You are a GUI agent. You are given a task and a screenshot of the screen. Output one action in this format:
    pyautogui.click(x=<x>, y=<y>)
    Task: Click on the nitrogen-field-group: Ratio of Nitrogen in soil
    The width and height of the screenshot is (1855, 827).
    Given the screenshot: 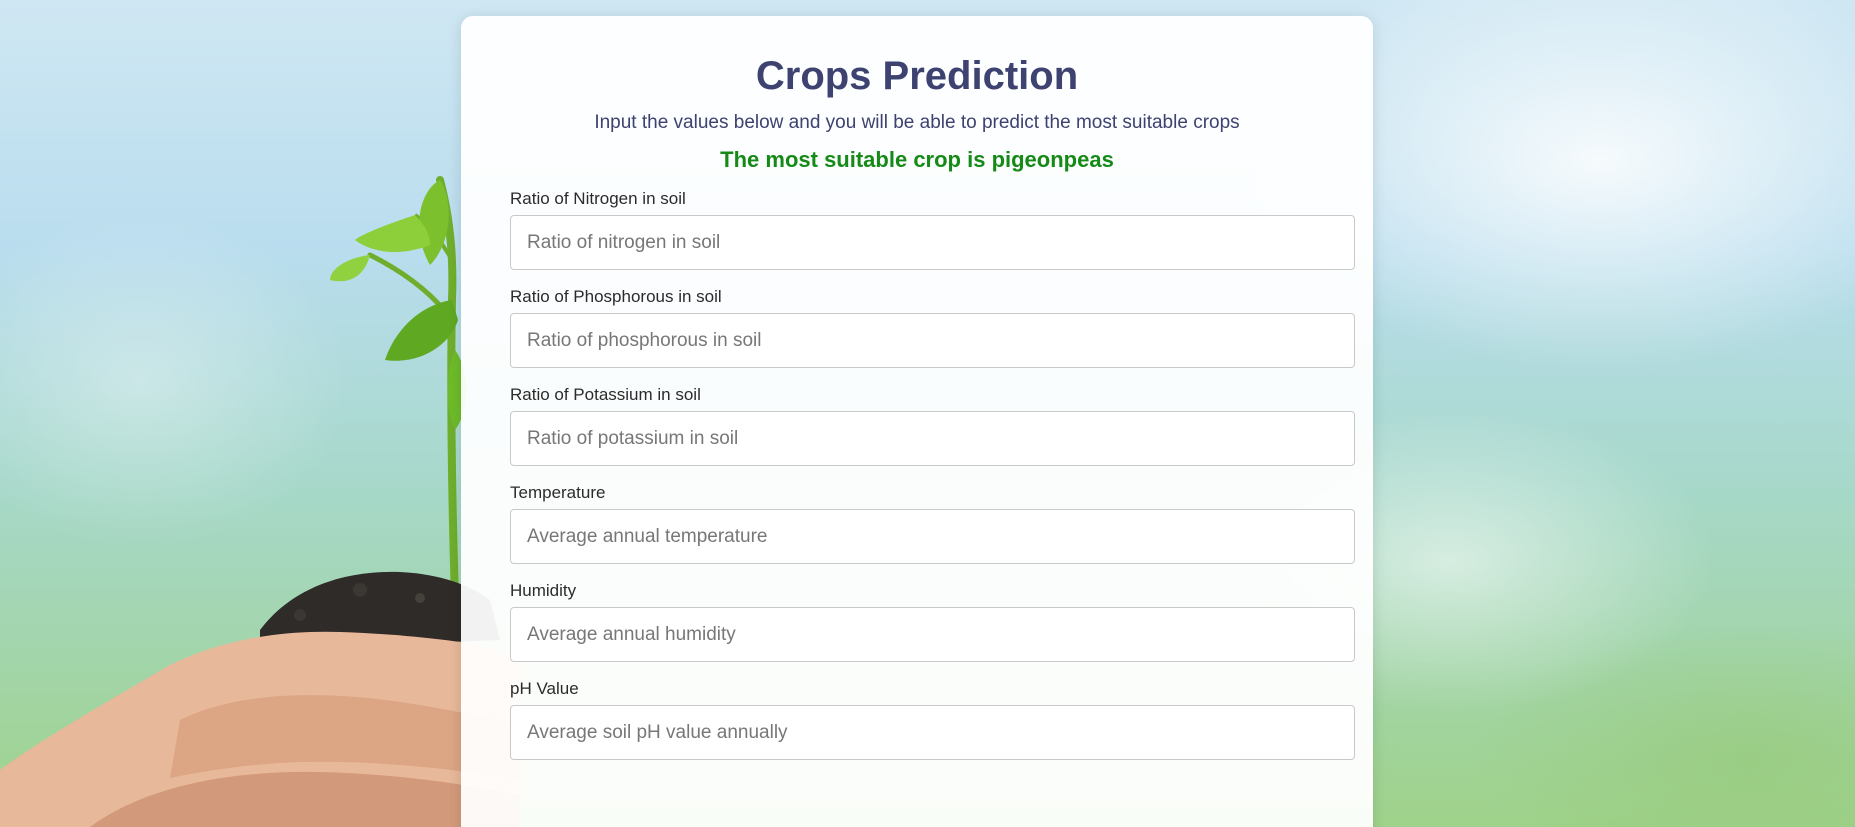 What is the action you would take?
    pyautogui.click(x=932, y=229)
    